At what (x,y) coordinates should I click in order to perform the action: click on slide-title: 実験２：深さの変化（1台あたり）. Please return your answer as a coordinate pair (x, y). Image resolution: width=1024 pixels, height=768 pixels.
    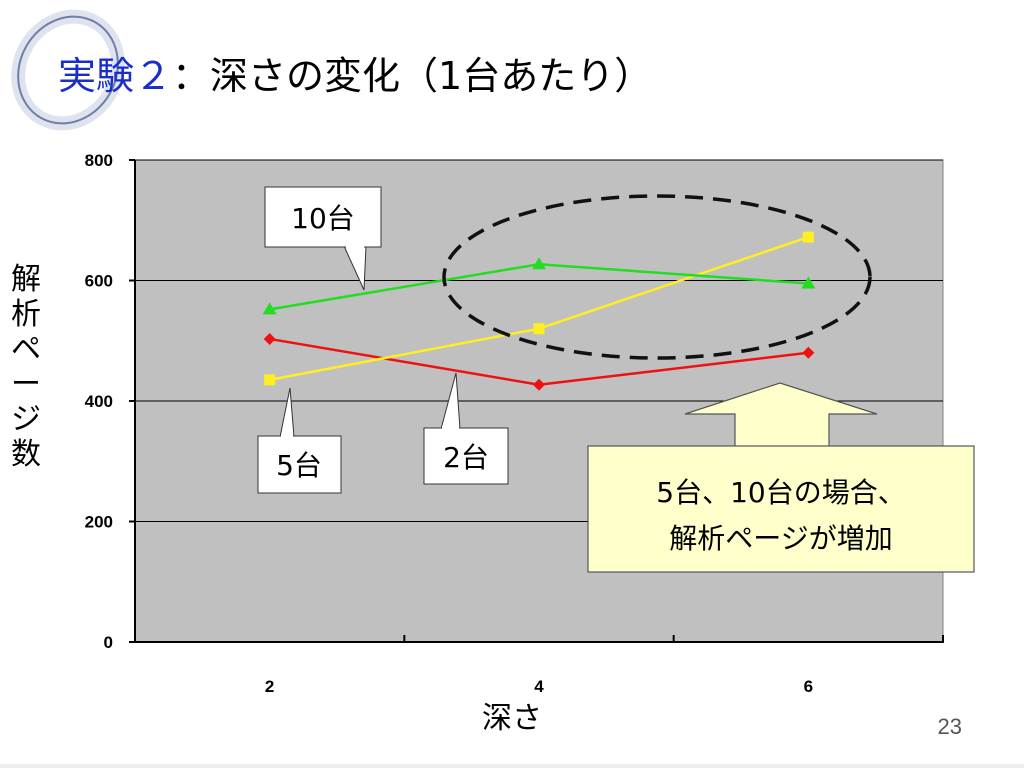
    Looking at the image, I should click on (355, 76).